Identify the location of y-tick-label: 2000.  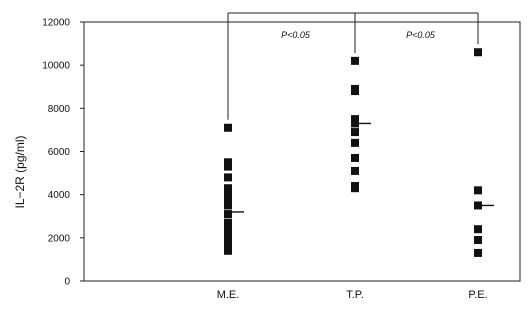
(59, 238).